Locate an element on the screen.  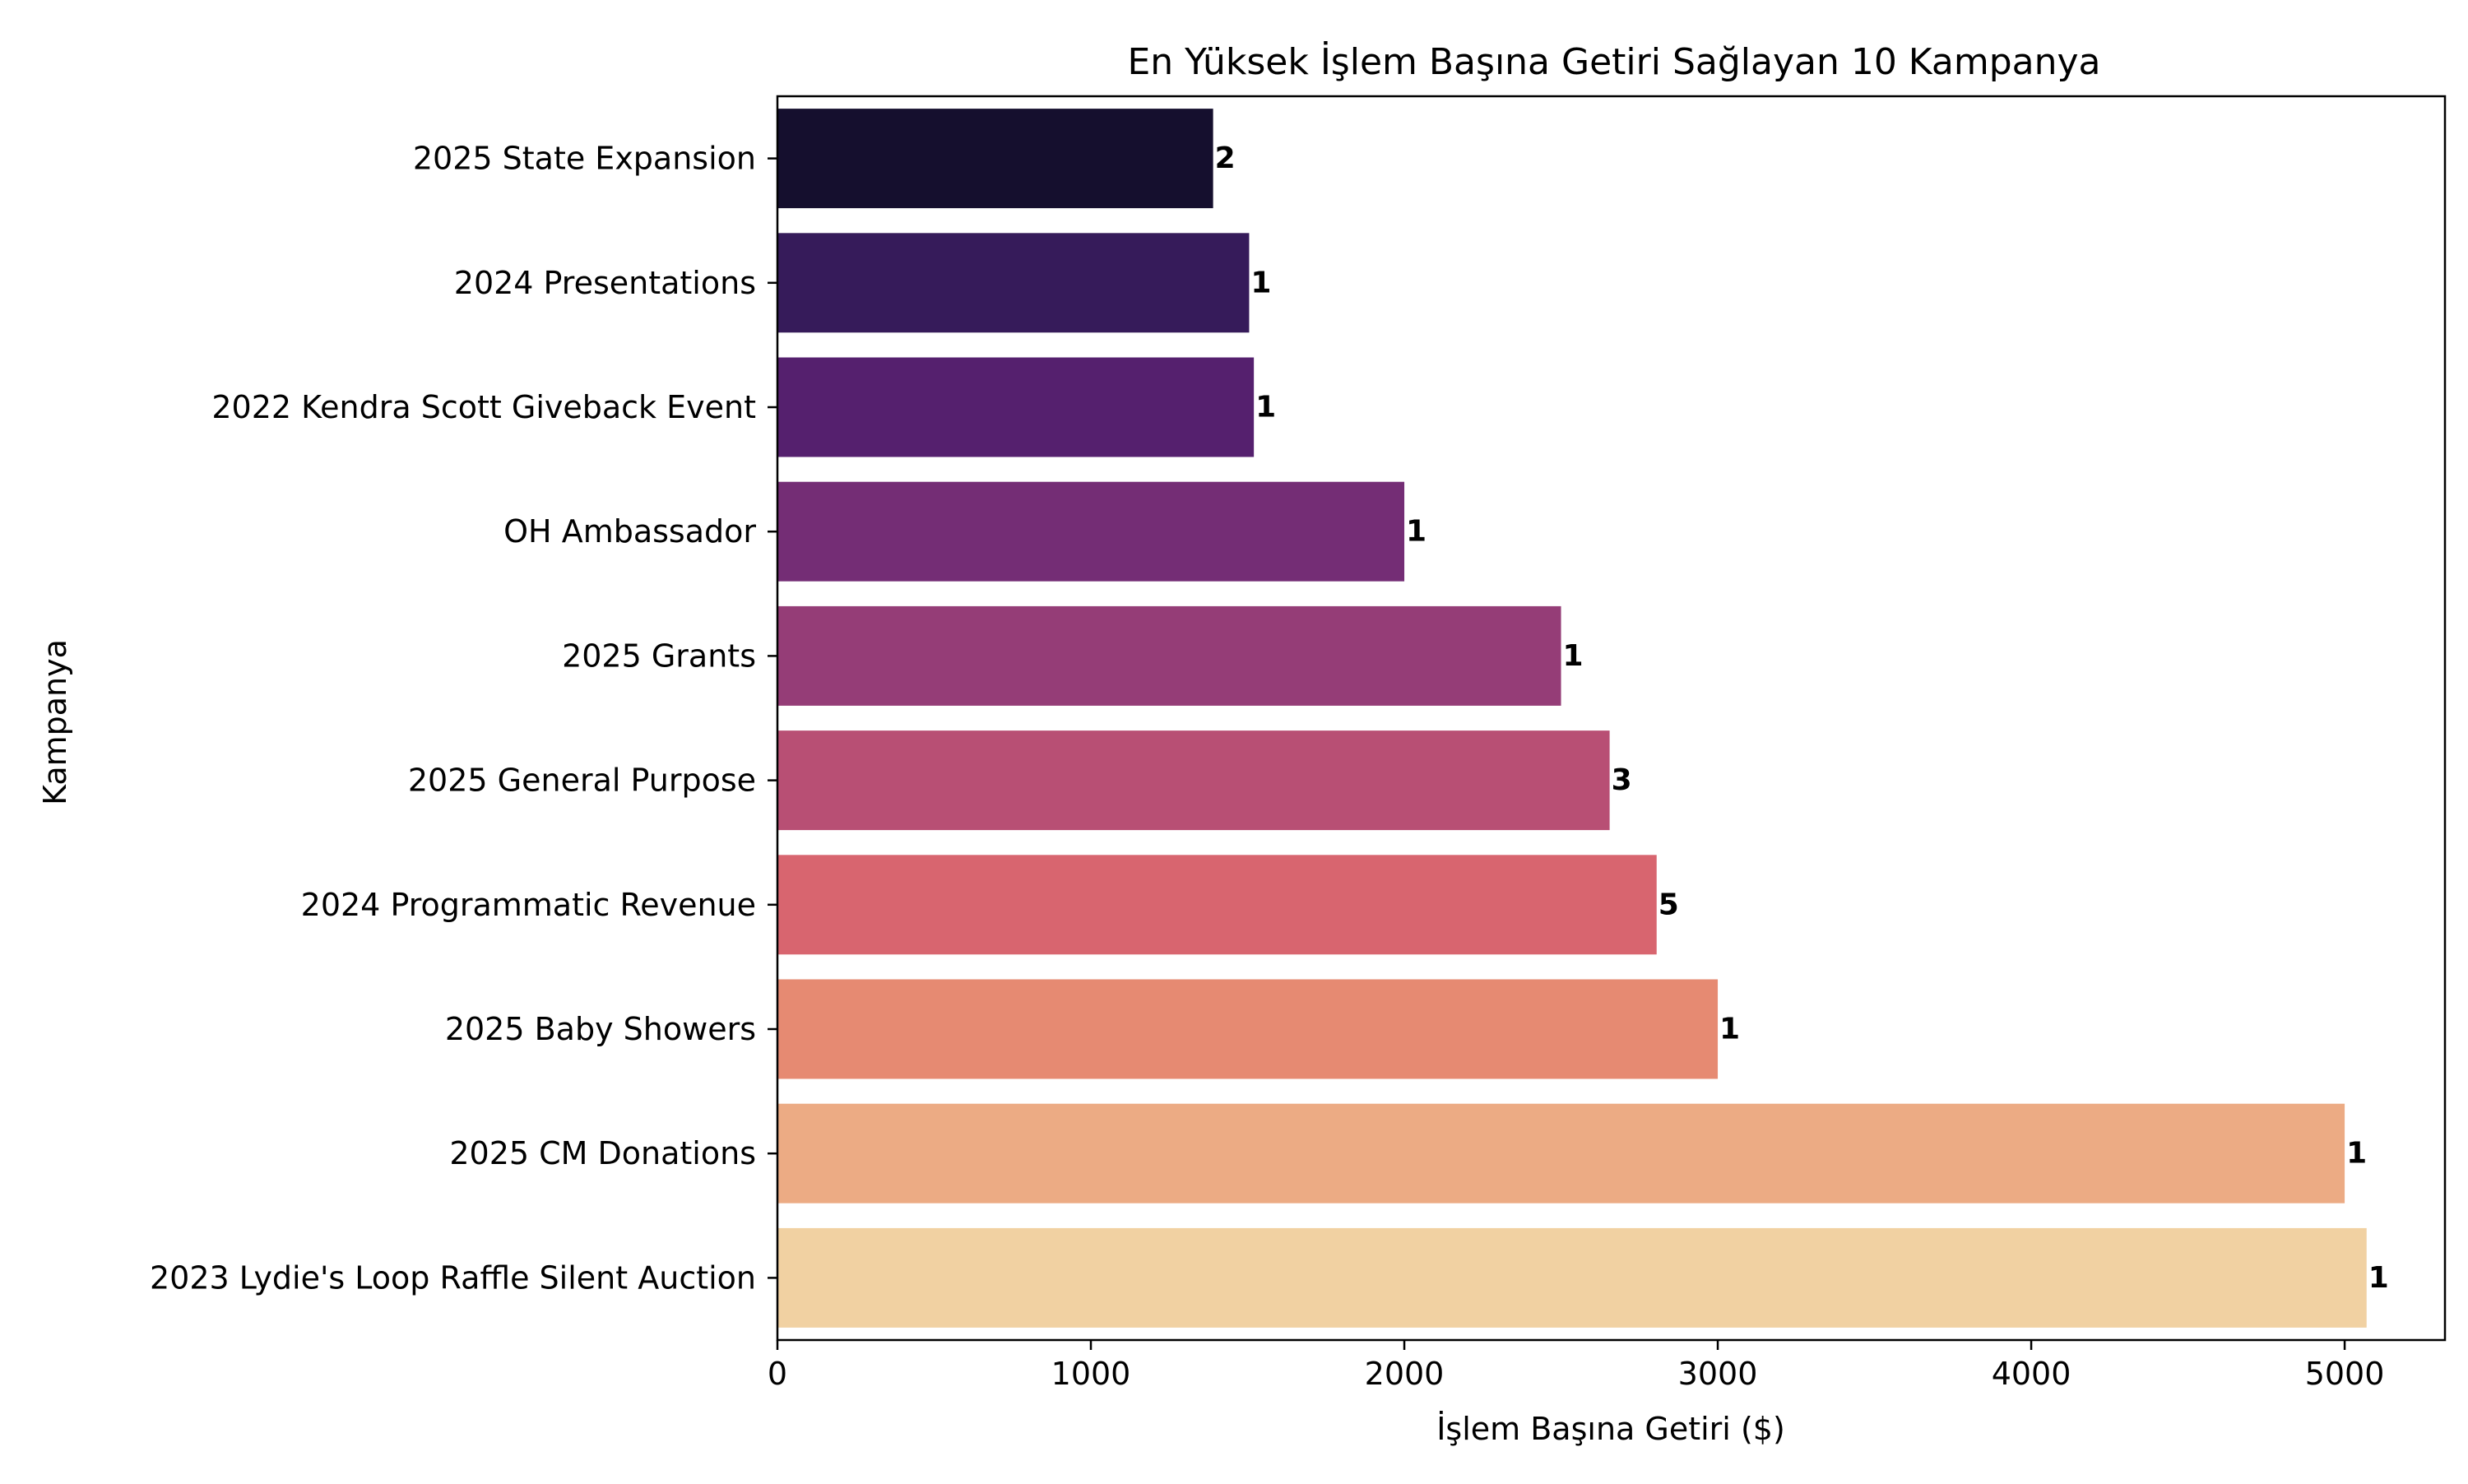
x-tick-label: 0 is located at coordinates (777, 1374).